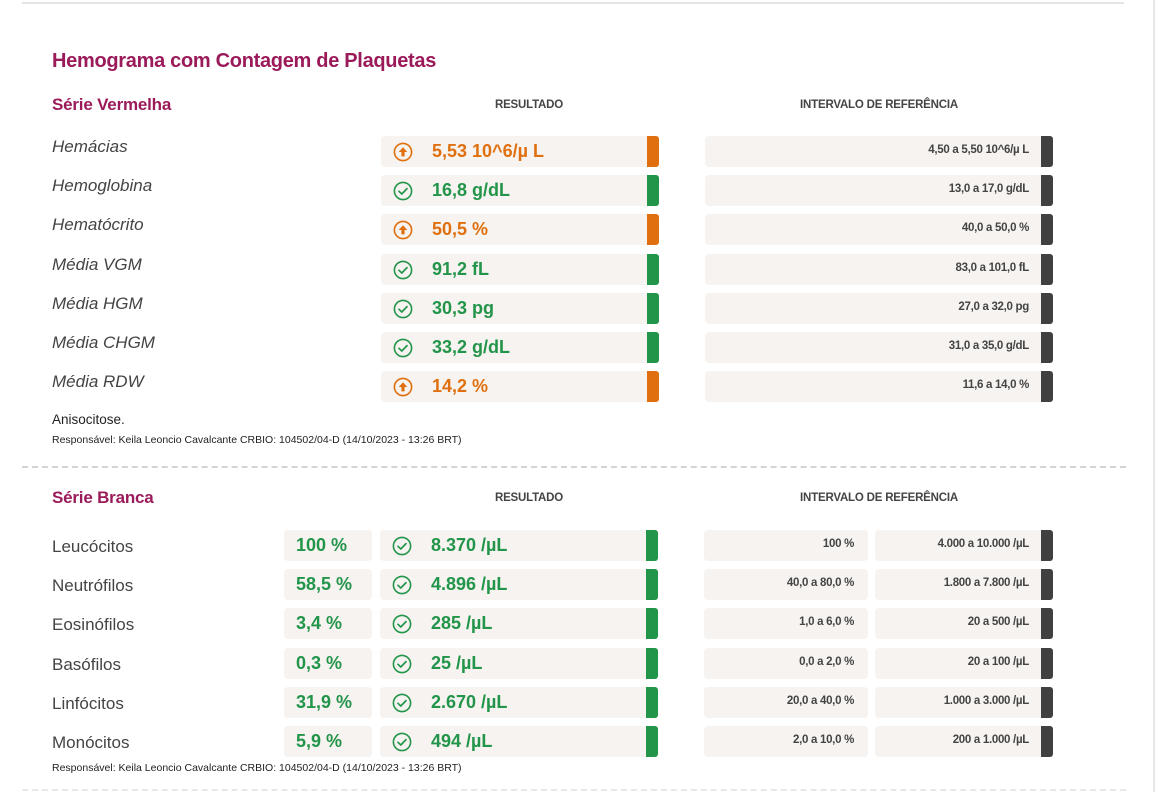 The image size is (1155, 792). What do you see at coordinates (319, 741) in the screenshot?
I see `percent-value: 5,9 %` at bounding box center [319, 741].